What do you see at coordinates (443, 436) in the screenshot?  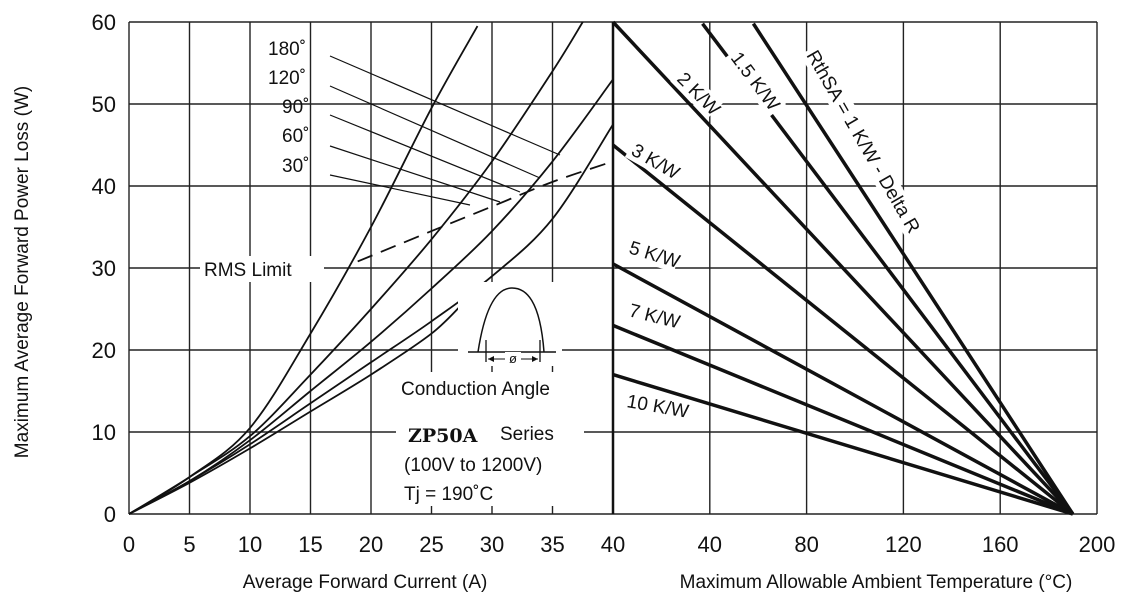 I see `series-model-label: ZP50A` at bounding box center [443, 436].